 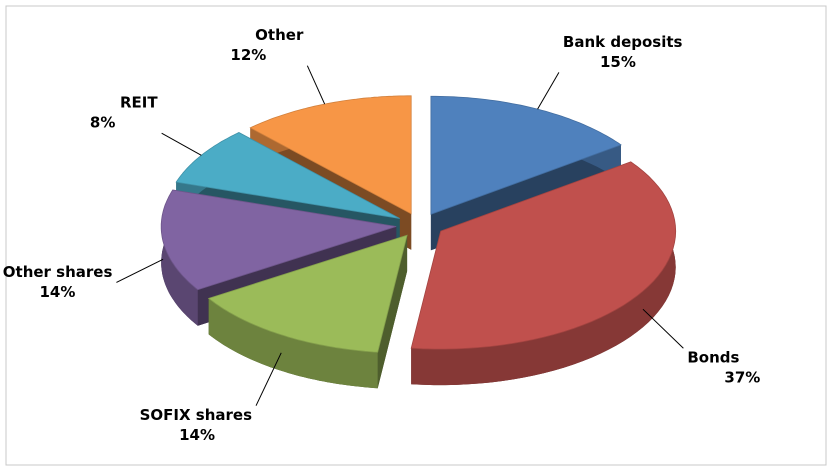 I want to click on data-label-name: REIT, so click(x=139, y=103).